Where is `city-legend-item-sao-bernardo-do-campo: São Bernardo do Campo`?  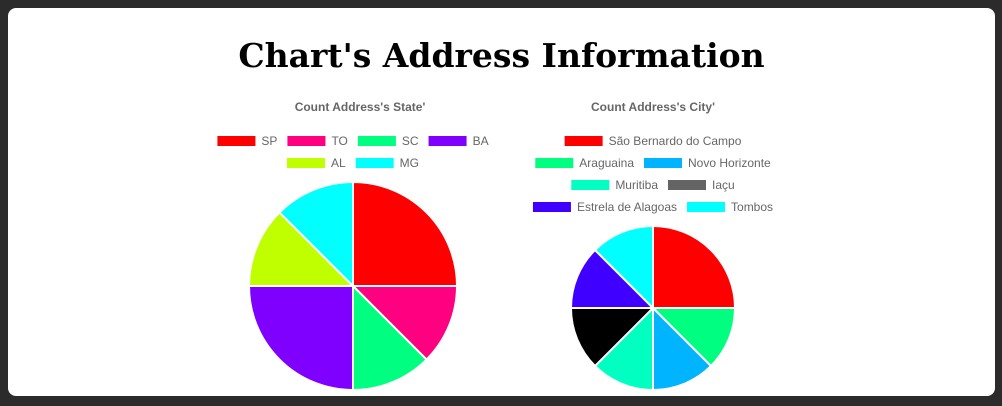
city-legend-item-sao-bernardo-do-campo: São Bernardo do Campo is located at coordinates (653, 141).